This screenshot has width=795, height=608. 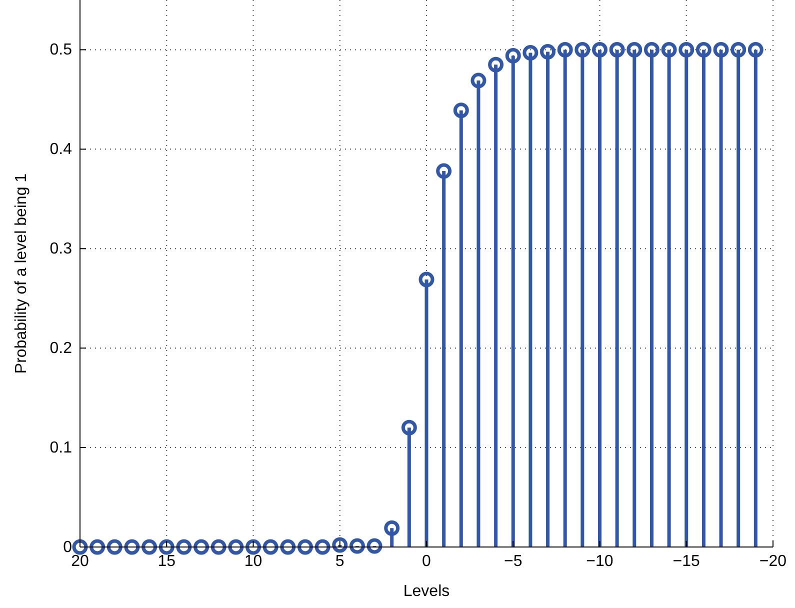 What do you see at coordinates (339, 561) in the screenshot?
I see `x-tick-label: 5` at bounding box center [339, 561].